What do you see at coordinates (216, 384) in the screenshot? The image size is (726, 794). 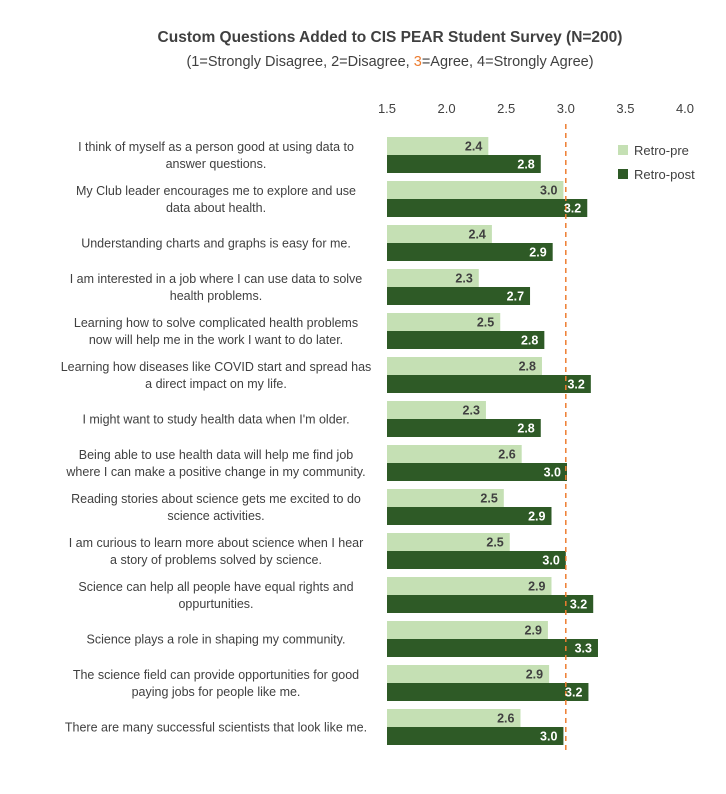 I see `category-label-line: a direct impact on my life.` at bounding box center [216, 384].